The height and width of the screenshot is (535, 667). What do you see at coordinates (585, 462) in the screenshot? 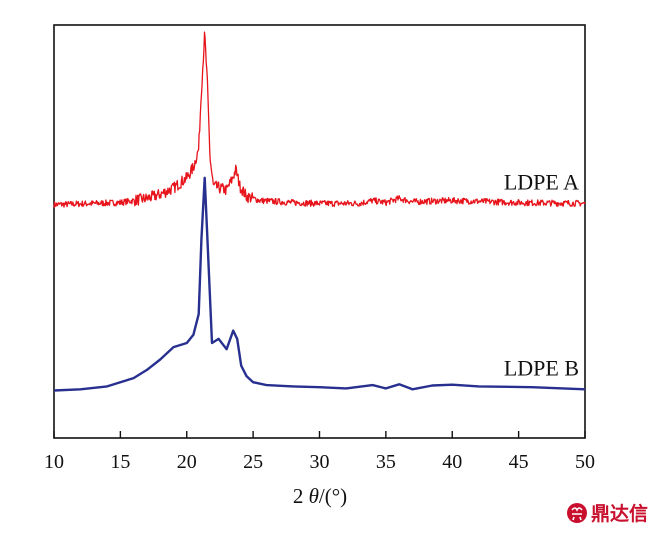
I see `x-tick-label: 50` at bounding box center [585, 462].